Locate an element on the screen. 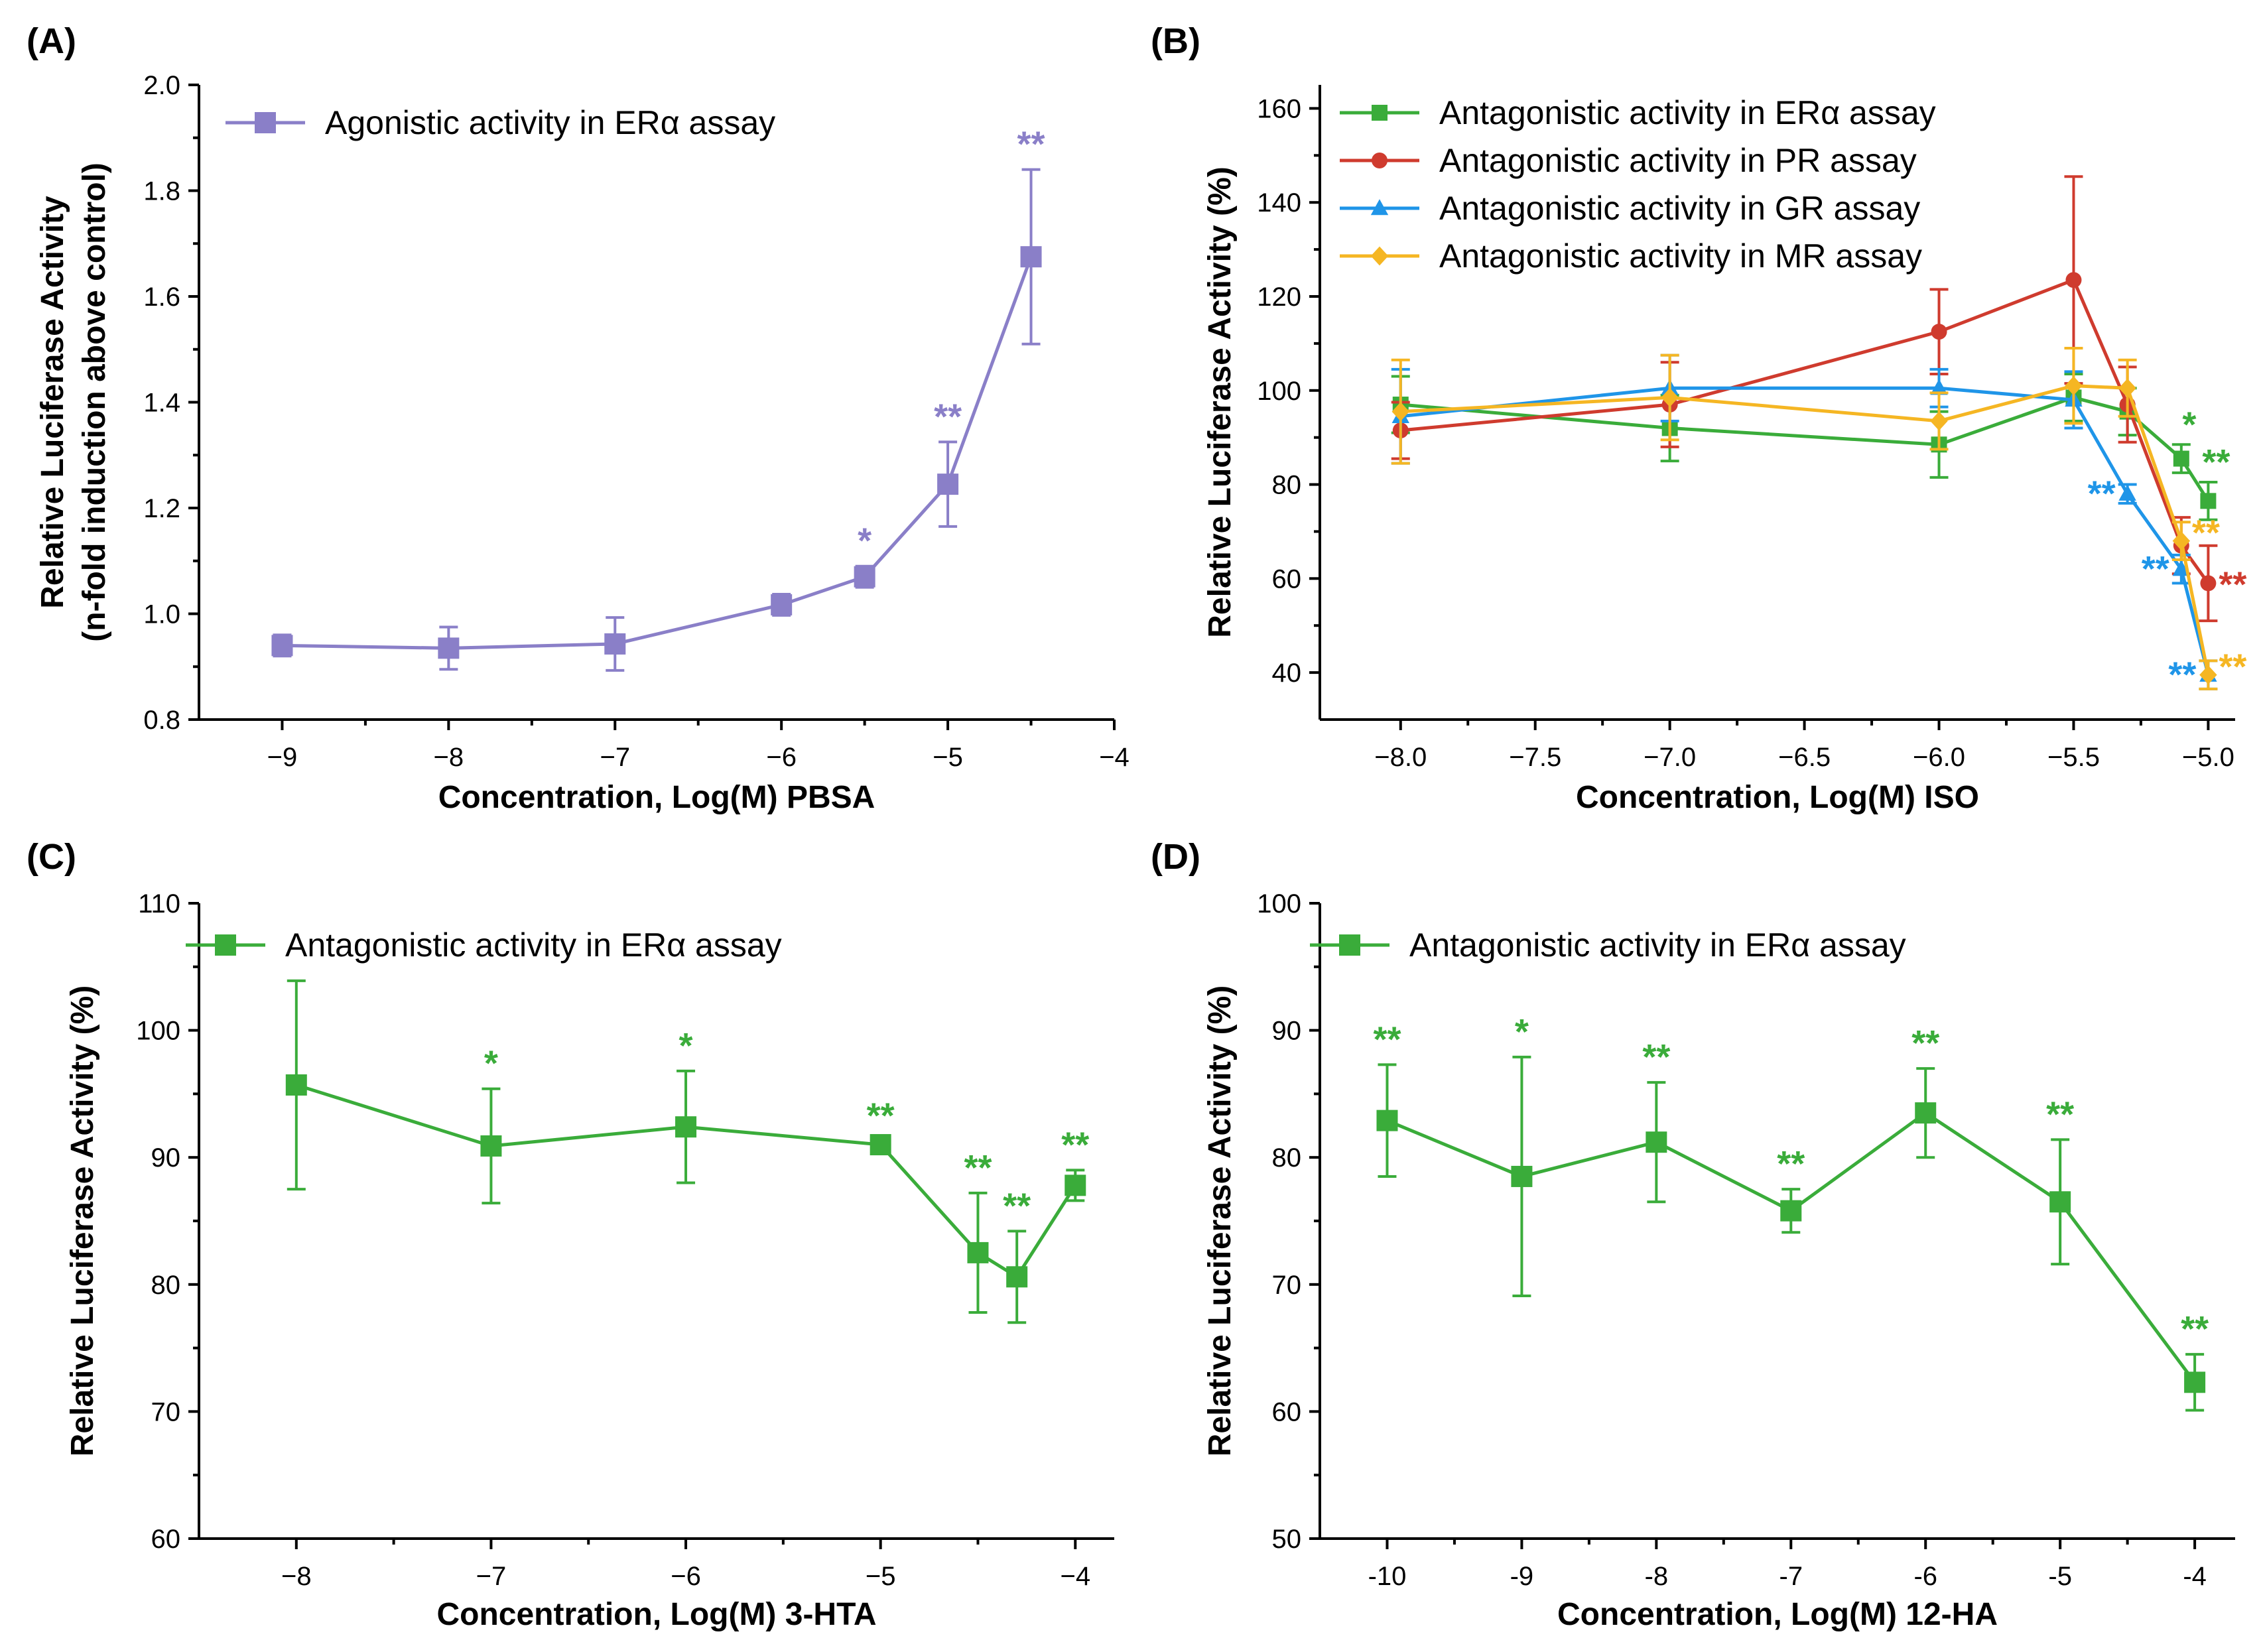  x-tick-label: −6 is located at coordinates (686, 1576).